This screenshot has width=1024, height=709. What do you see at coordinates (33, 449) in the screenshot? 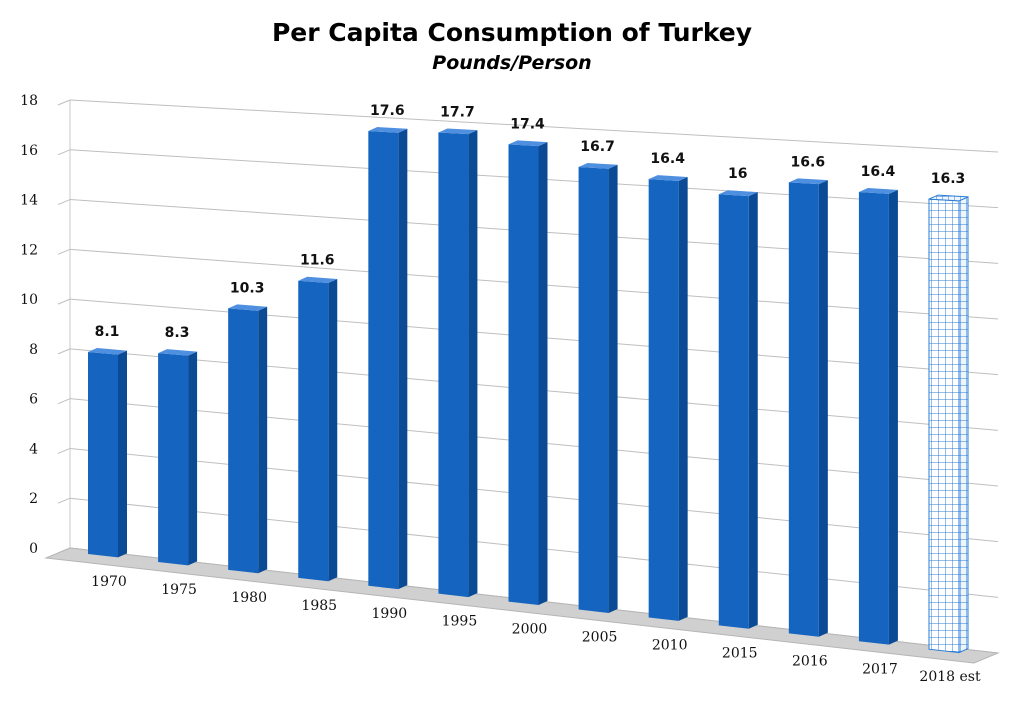
I see `y-tick-label: 4` at bounding box center [33, 449].